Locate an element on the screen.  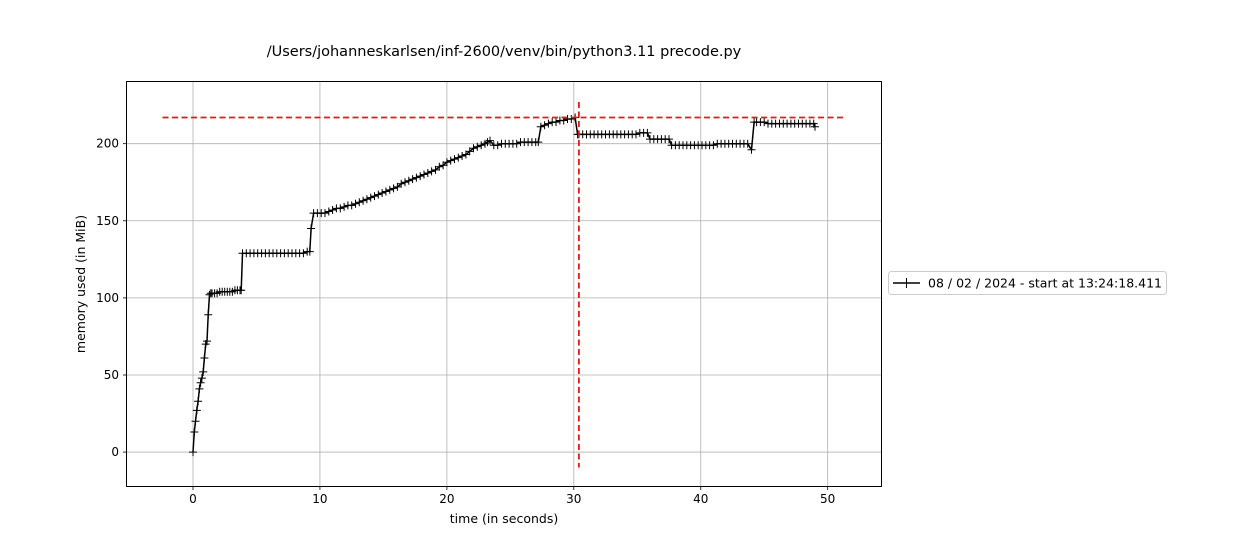
x-tick-label: 30 is located at coordinates (573, 499).